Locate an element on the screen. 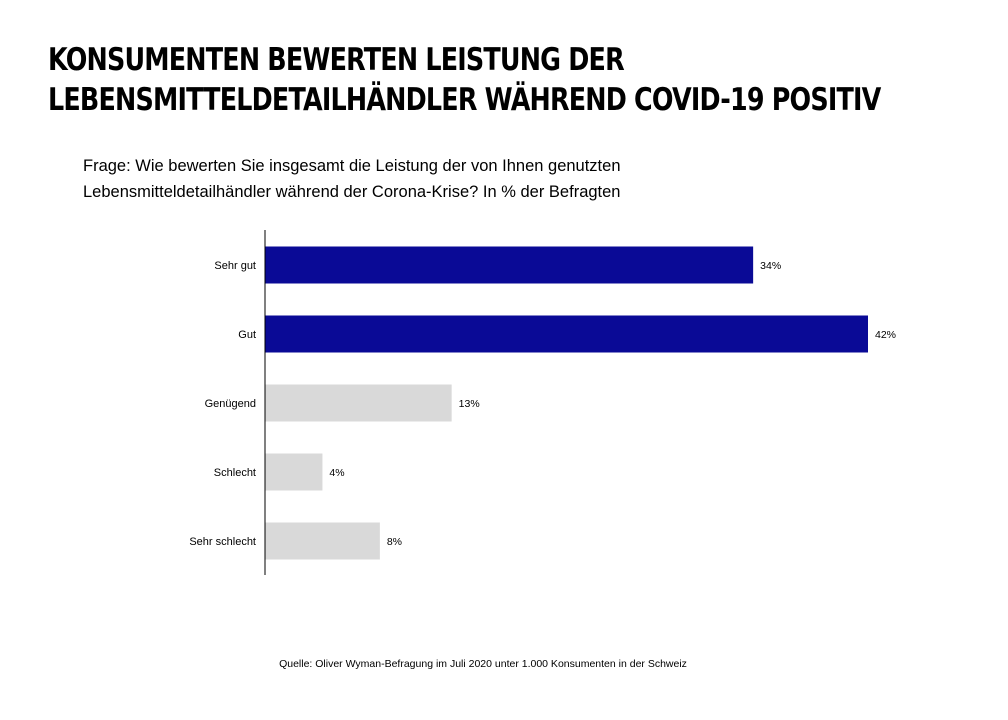 The image size is (1008, 720). data-label-2: 13% is located at coordinates (469, 404).